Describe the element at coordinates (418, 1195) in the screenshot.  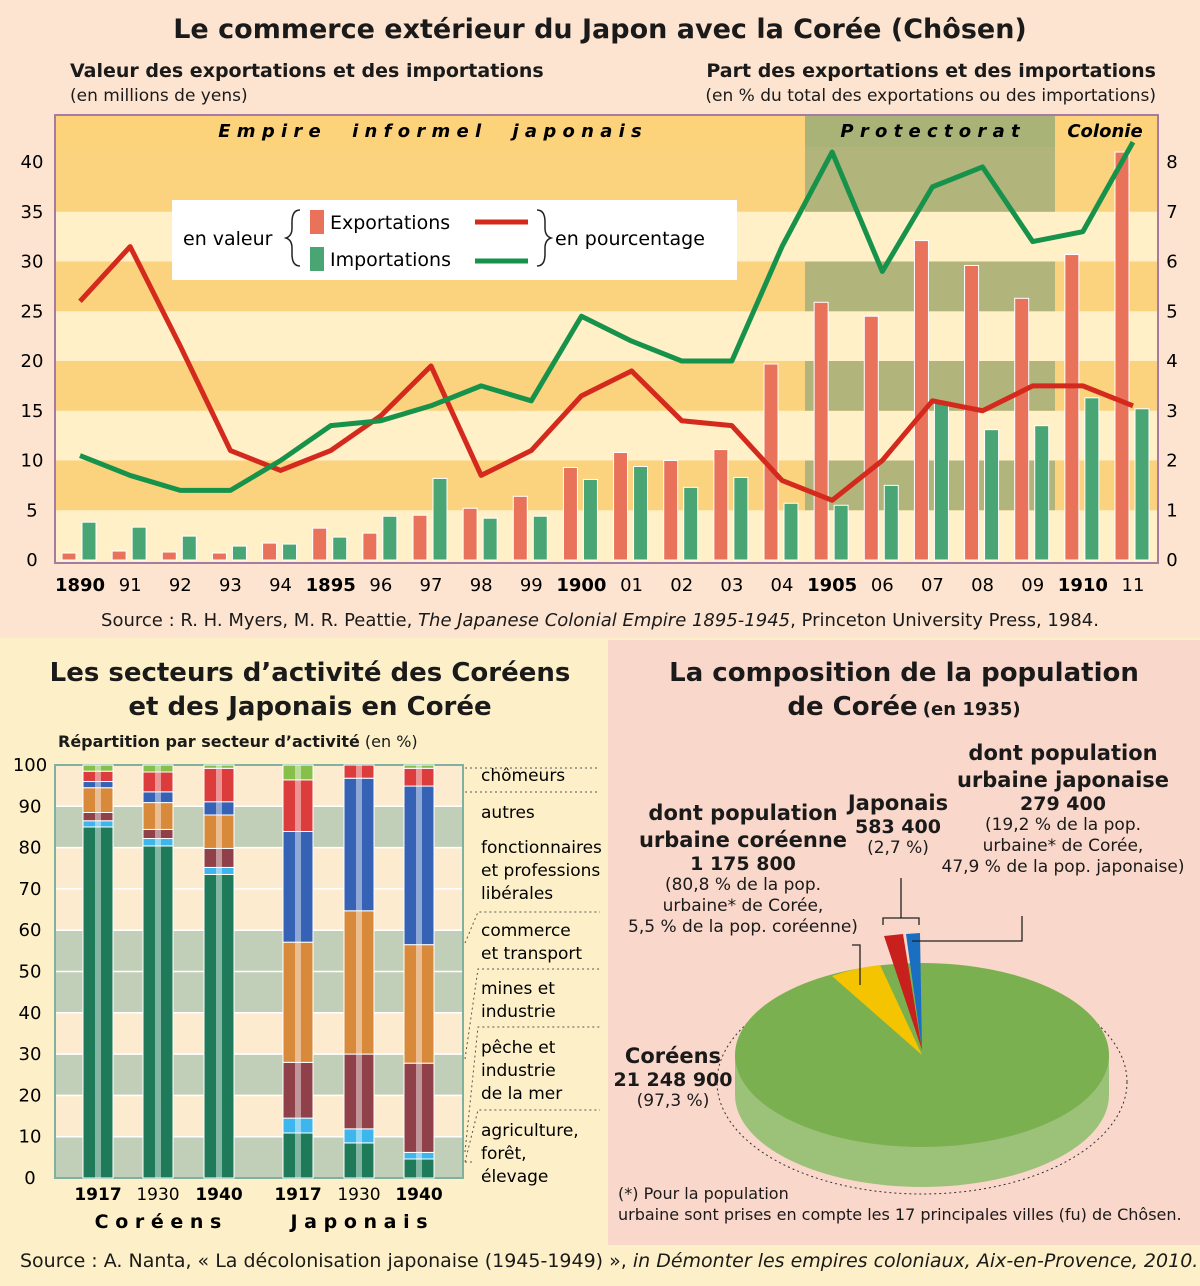
I see `x-tick-label: 1940` at that location.